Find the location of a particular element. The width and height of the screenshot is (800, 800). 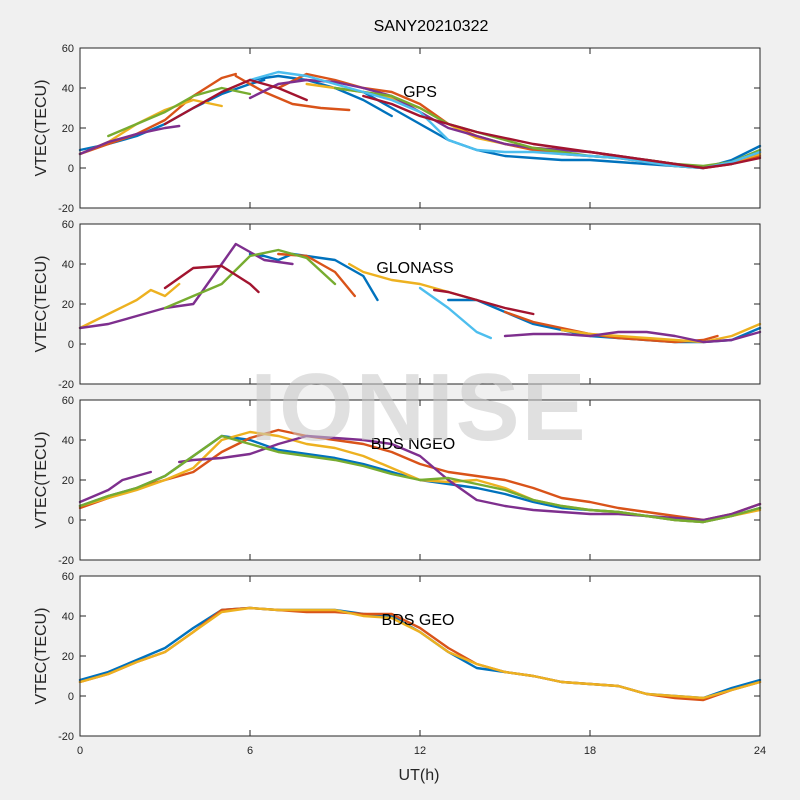

panel-label: BDS NGEO is located at coordinates (413, 444).